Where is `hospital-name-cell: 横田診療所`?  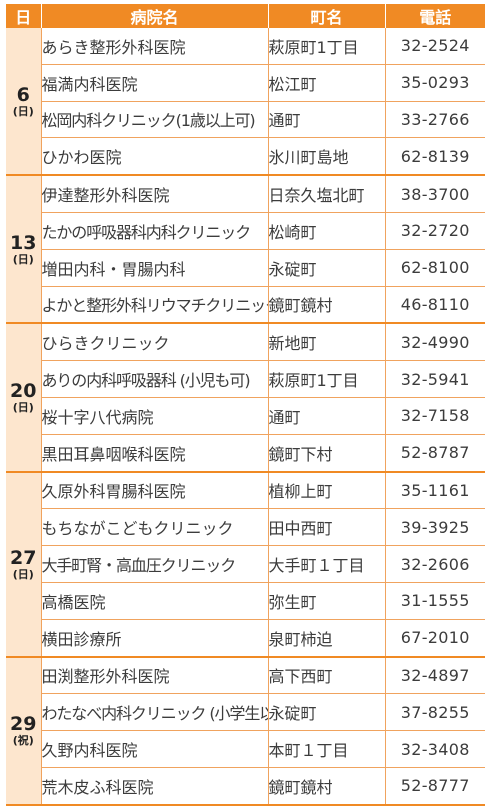 hospital-name-cell: 横田診療所 is located at coordinates (154, 638).